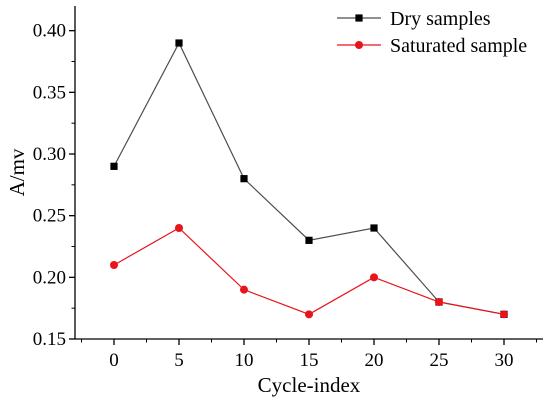  What do you see at coordinates (440, 19) in the screenshot?
I see `legend-label: Dry samples` at bounding box center [440, 19].